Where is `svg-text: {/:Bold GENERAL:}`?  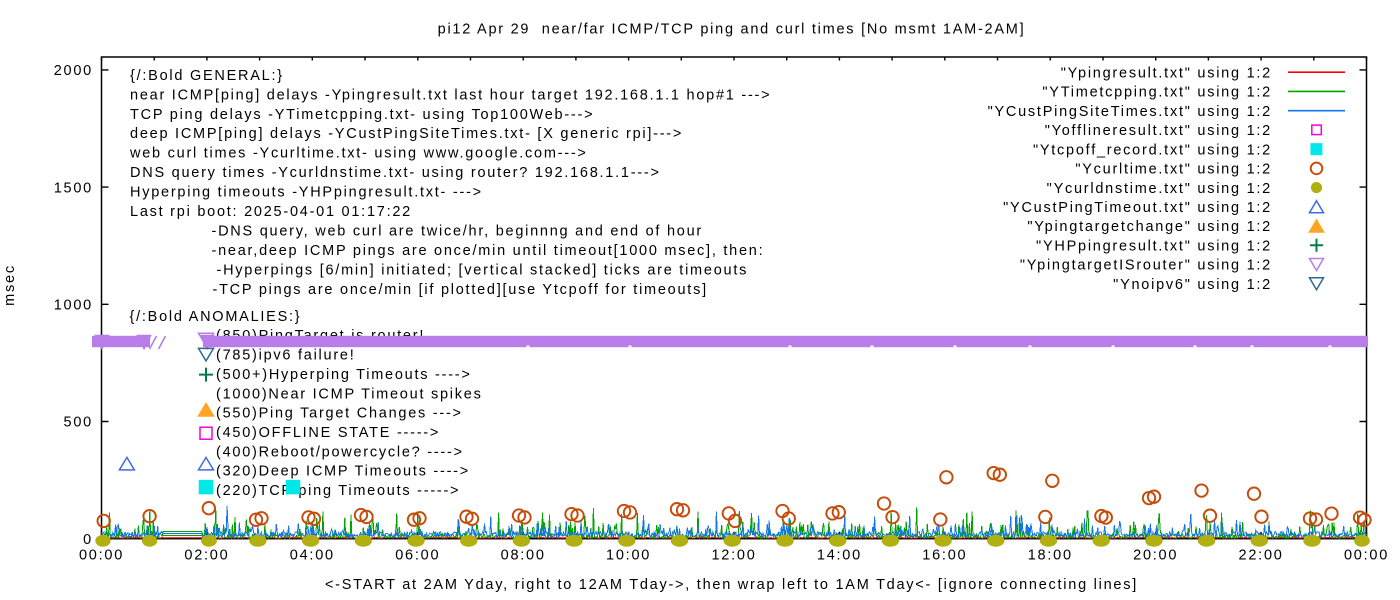
svg-text: {/:Bold GENERAL:} is located at coordinates (207, 76).